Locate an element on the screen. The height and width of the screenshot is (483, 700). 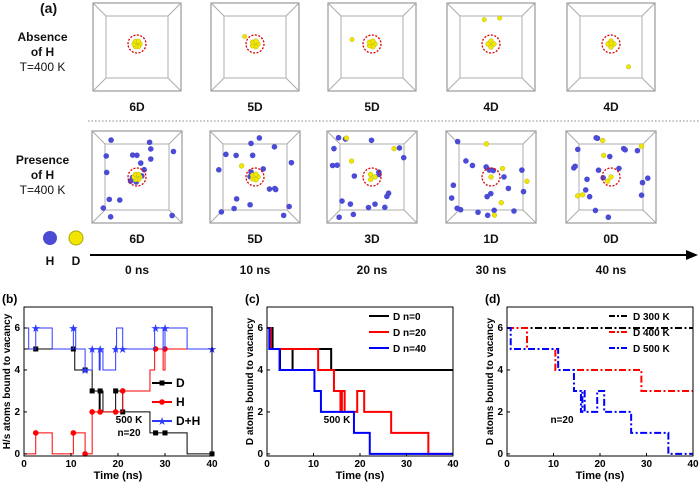
x-tick-label: 20 is located at coordinates (360, 464).